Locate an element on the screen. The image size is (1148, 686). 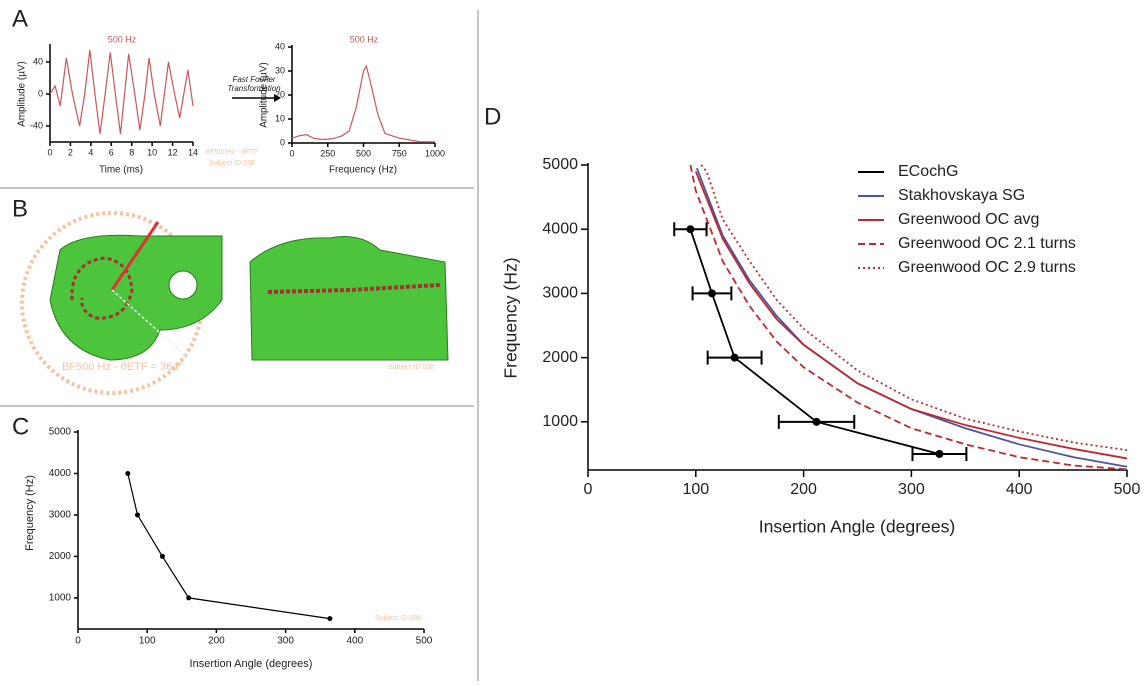
x-tick-label: 14 is located at coordinates (193, 153).